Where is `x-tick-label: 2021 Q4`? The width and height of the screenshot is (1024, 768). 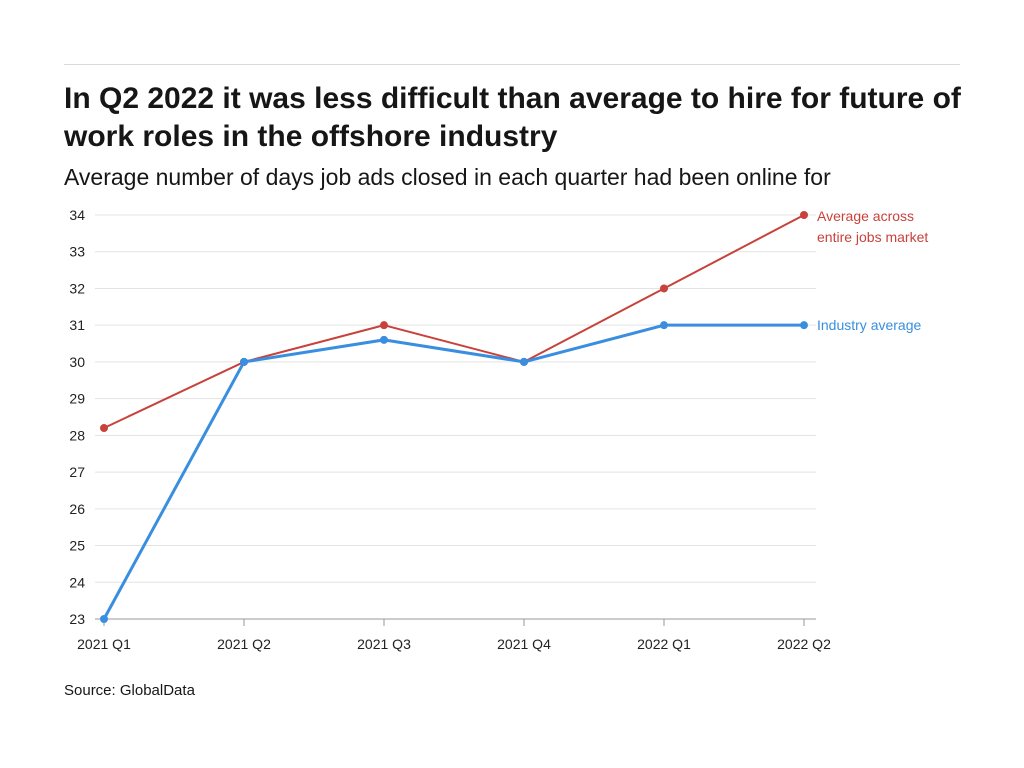
x-tick-label: 2021 Q4 is located at coordinates (524, 644).